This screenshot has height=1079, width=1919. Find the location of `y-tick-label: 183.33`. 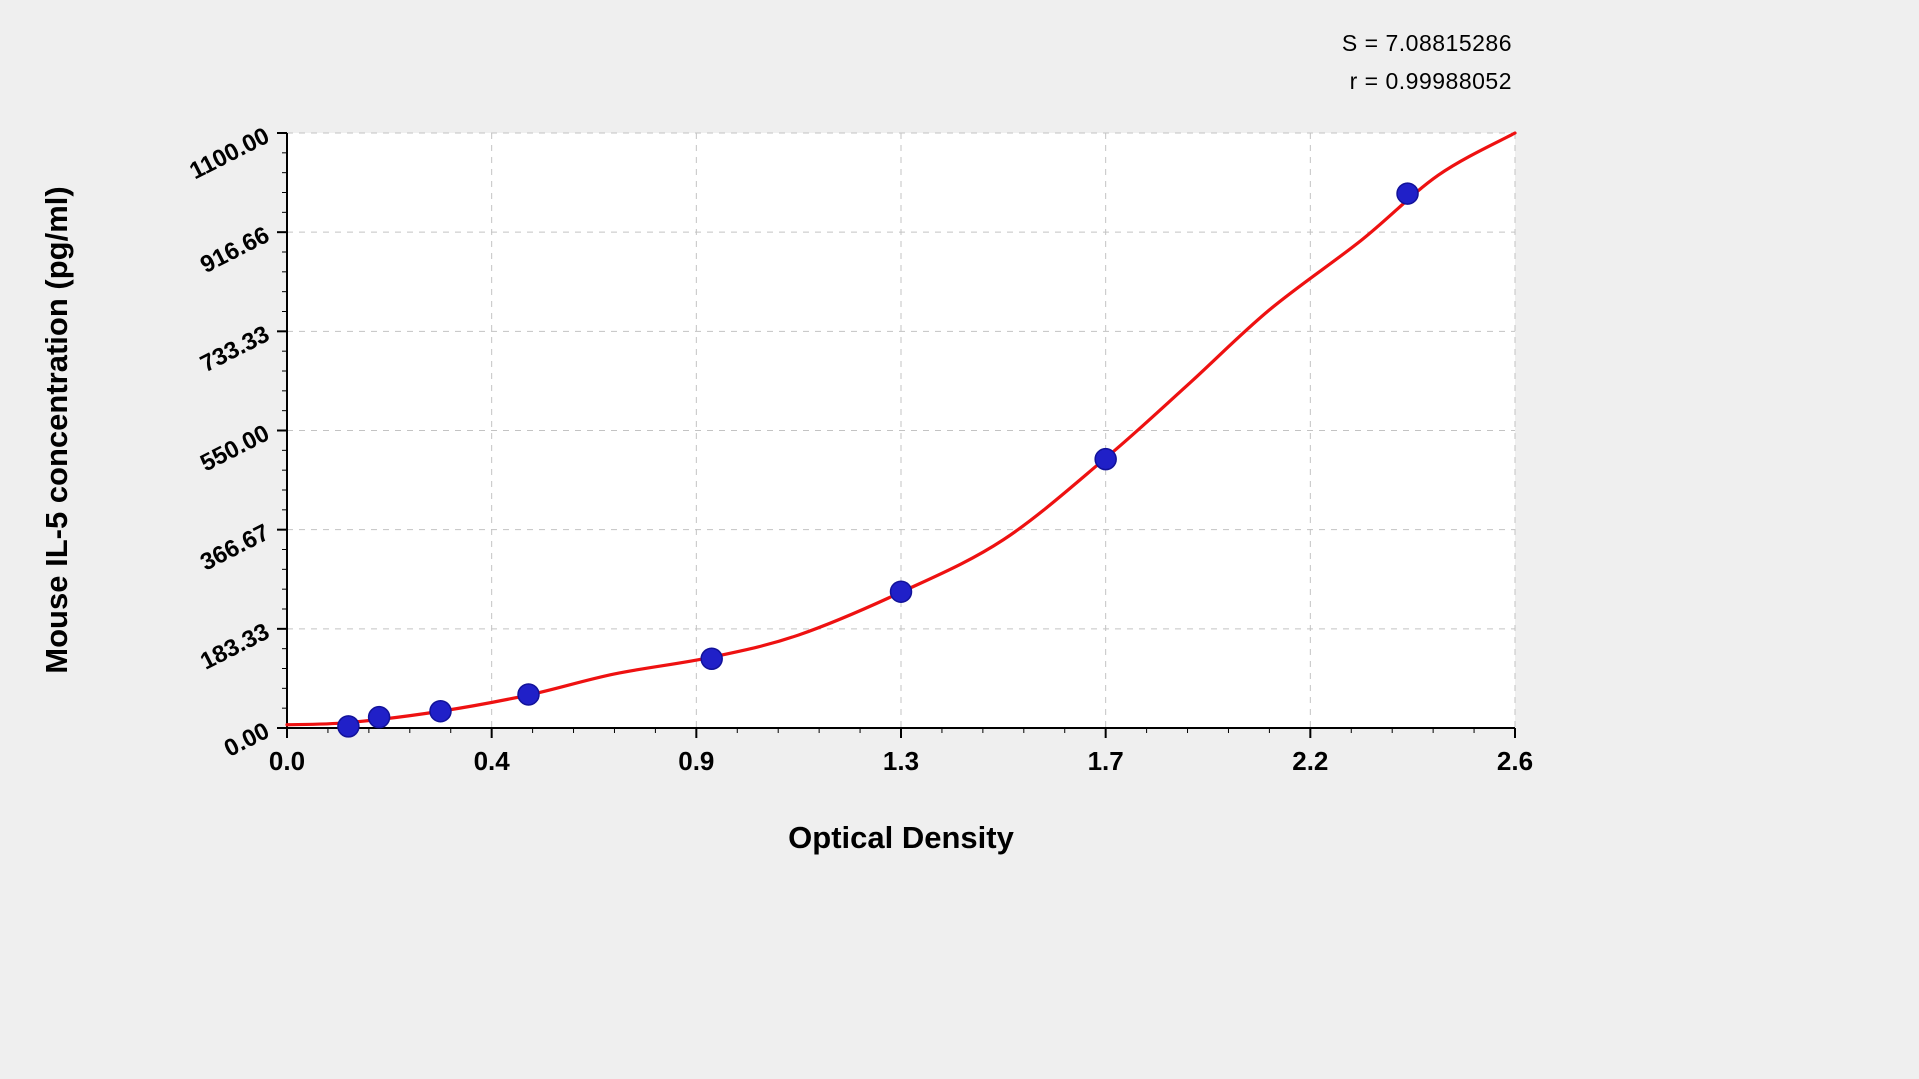

y-tick-label: 183.33 is located at coordinates (235, 646).